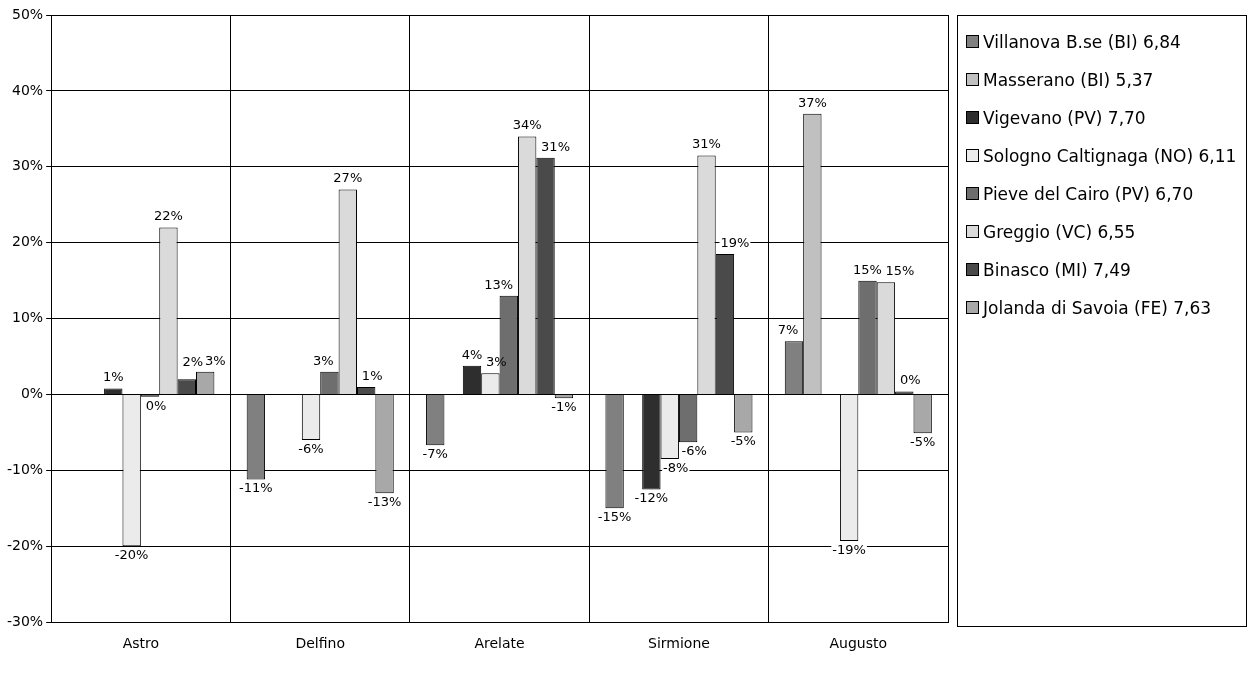 This screenshot has height=675, width=1258. What do you see at coordinates (527, 125) in the screenshot?
I see `data-label: 34%` at bounding box center [527, 125].